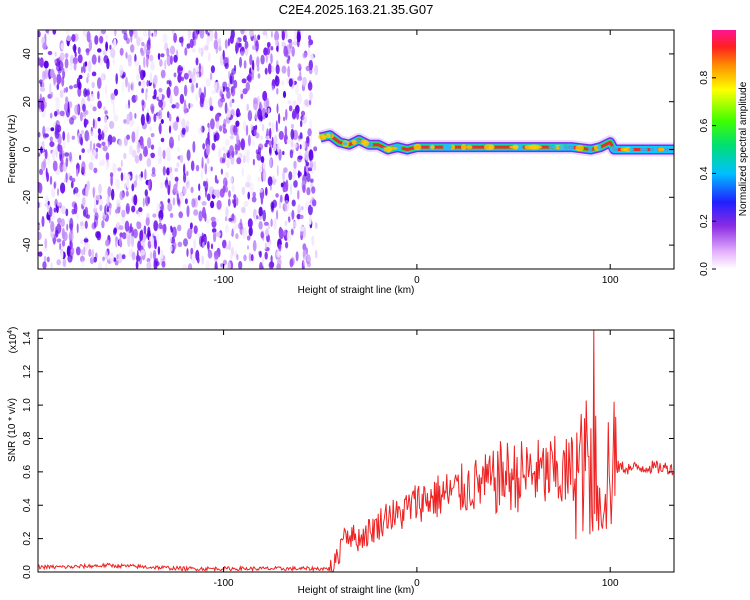 This screenshot has height=600, width=750. Describe the element at coordinates (356, 9) in the screenshot. I see `chart-title: C2E4.2025.163.21.35.G07` at that location.